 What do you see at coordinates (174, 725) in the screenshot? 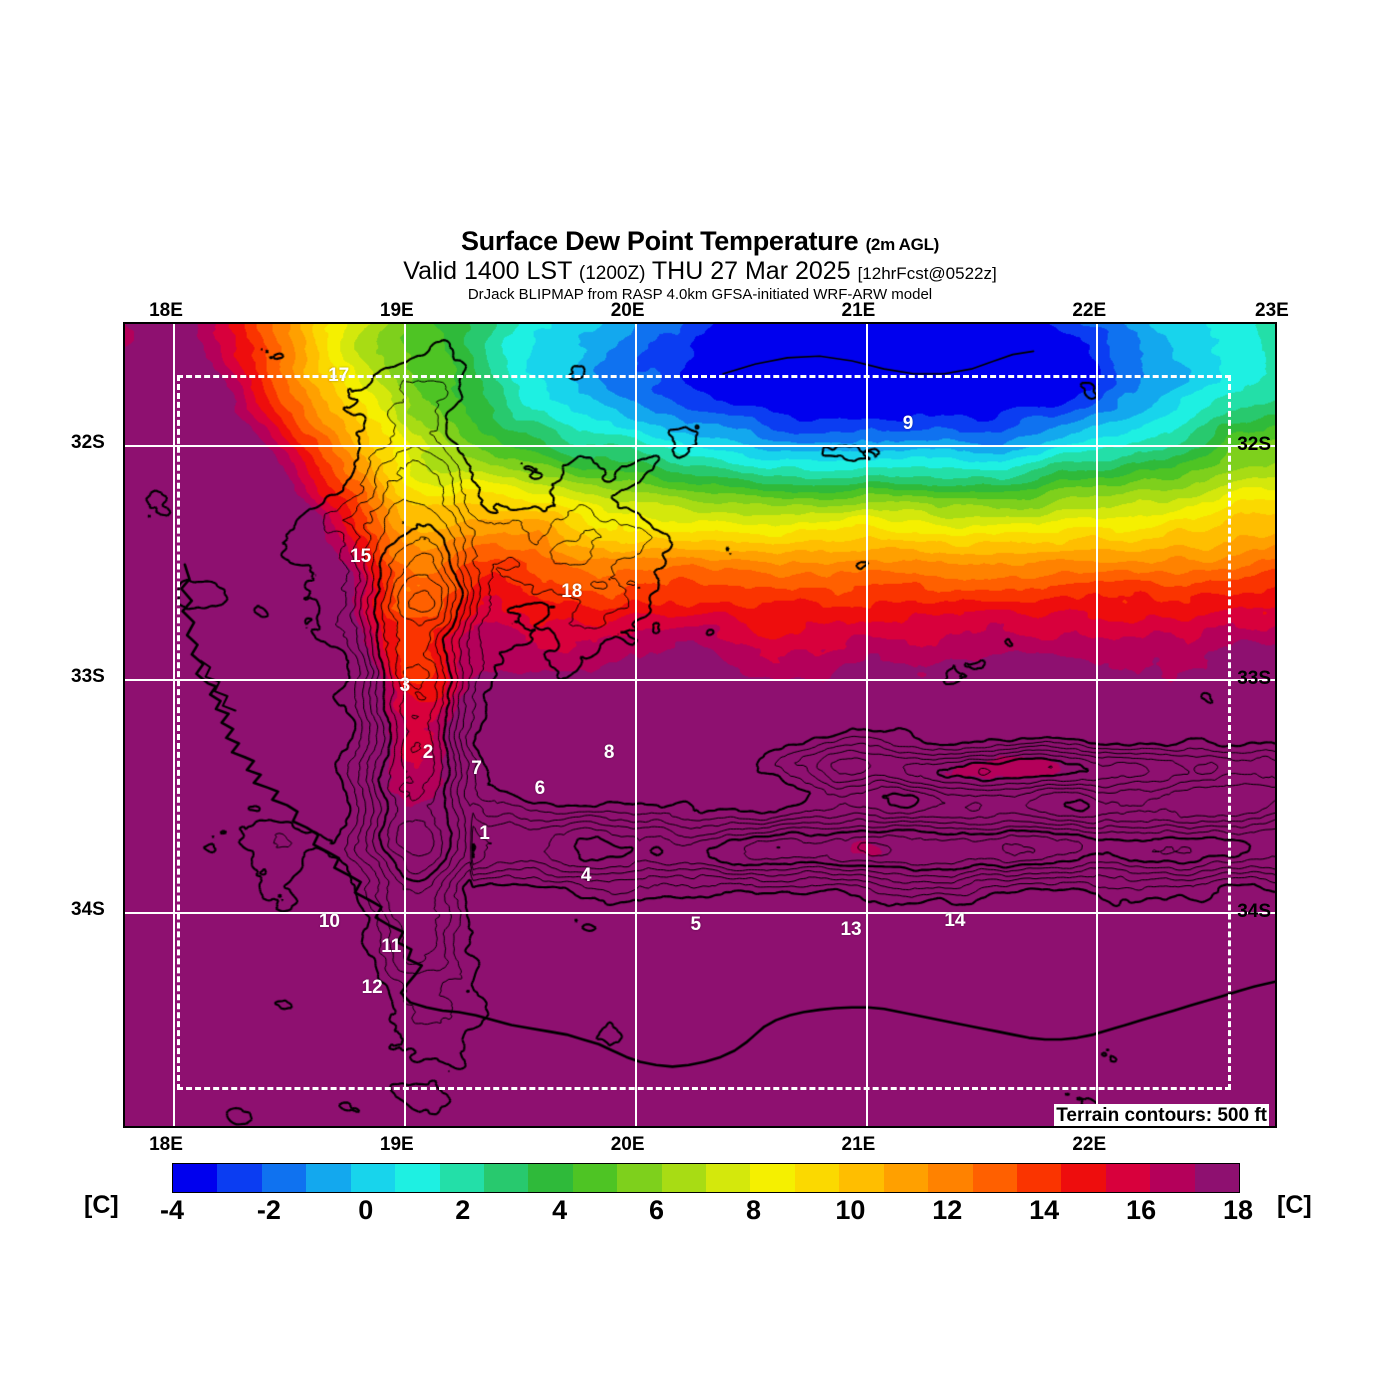
I see `graticule-meridian-18E` at bounding box center [174, 725].